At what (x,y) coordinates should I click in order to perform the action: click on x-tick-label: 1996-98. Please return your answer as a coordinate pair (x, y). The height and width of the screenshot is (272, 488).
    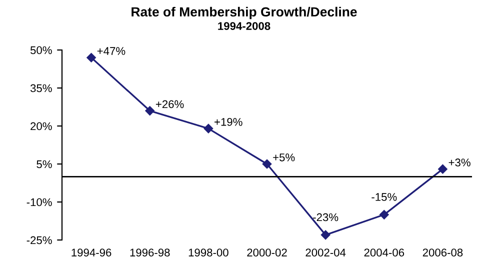
    Looking at the image, I should click on (150, 252).